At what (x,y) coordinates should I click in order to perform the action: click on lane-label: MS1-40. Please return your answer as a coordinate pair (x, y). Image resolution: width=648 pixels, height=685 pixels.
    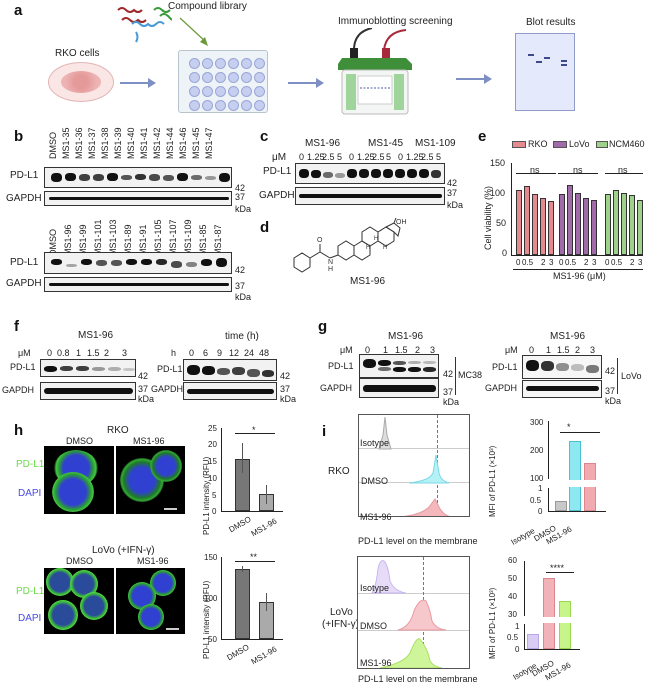
    Looking at the image, I should click on (131, 143).